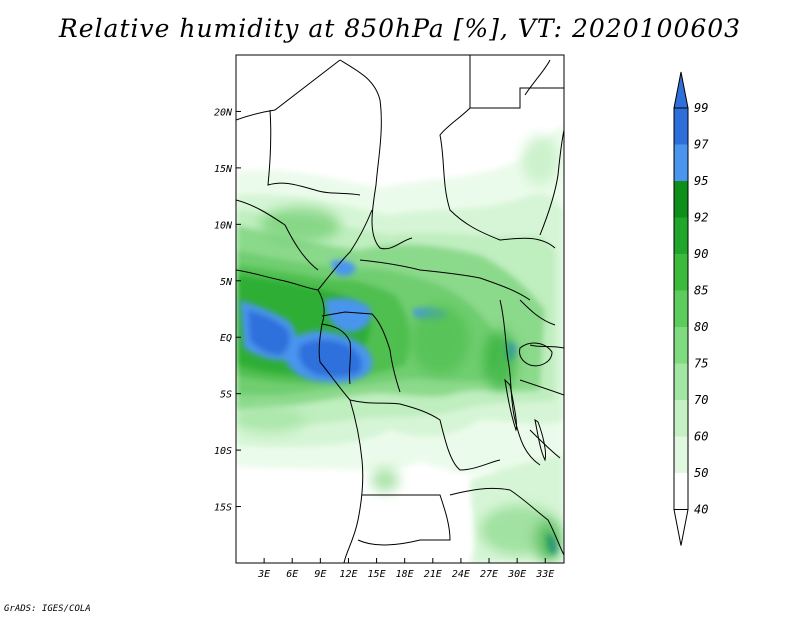  I want to click on rh-95-region-gabon, so click(348, 315).